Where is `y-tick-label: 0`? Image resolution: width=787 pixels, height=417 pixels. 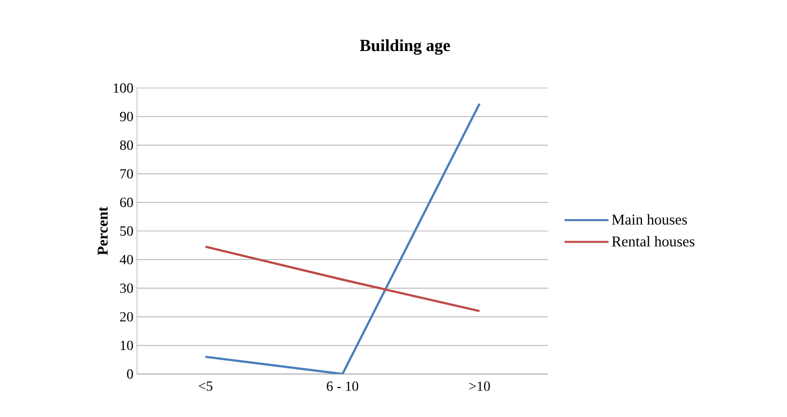 y-tick-label: 0 is located at coordinates (130, 374).